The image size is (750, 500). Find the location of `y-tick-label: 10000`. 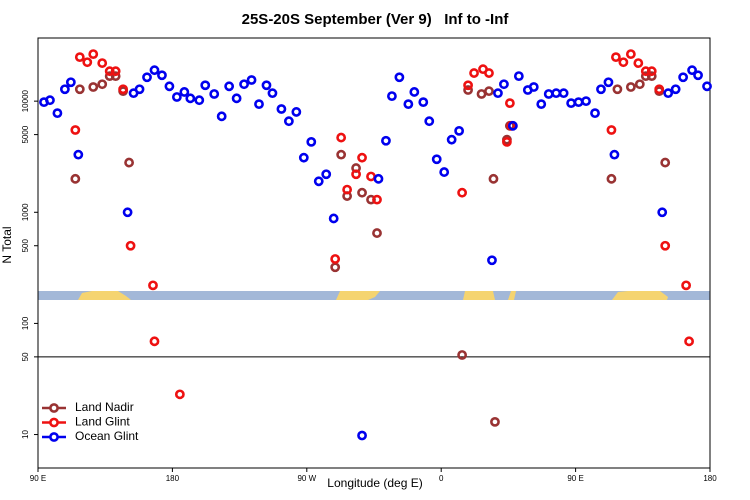

y-tick-label: 10000 is located at coordinates (25, 100).